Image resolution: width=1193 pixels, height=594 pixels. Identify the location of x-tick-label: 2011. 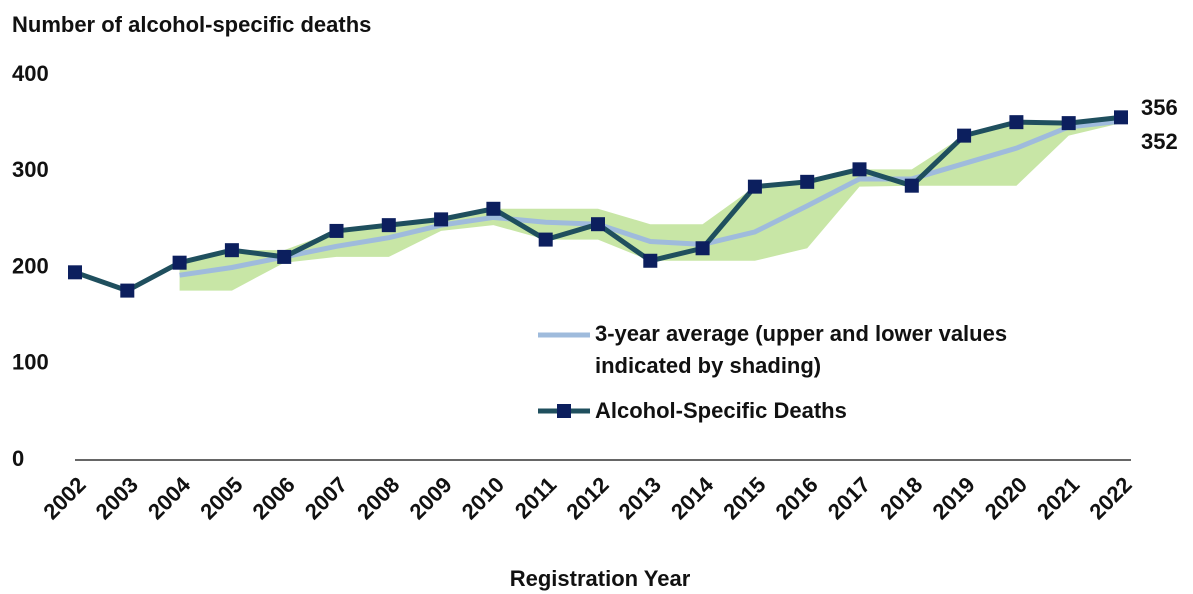
(535, 497).